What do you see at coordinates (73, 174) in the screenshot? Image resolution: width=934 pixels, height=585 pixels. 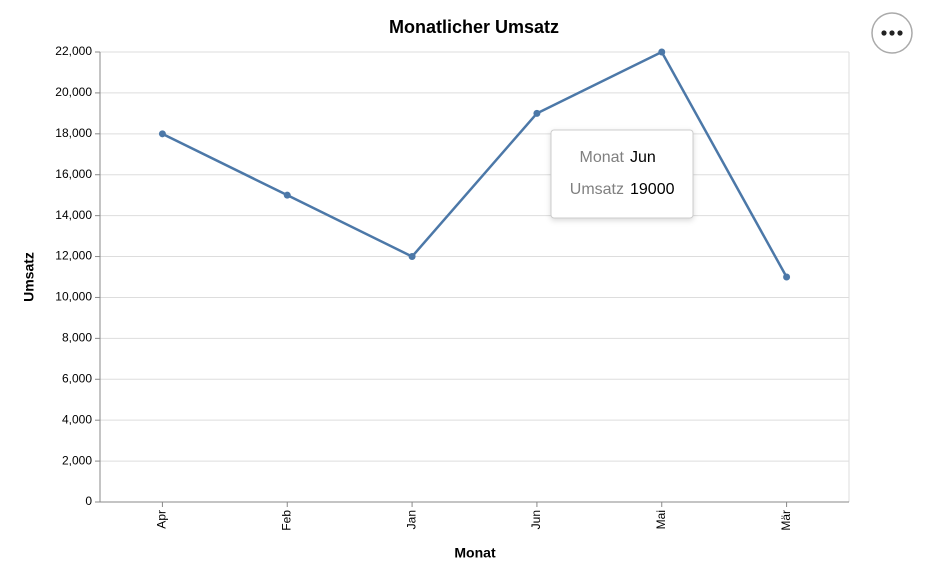 I see `y-tick-label: 16,000` at bounding box center [73, 174].